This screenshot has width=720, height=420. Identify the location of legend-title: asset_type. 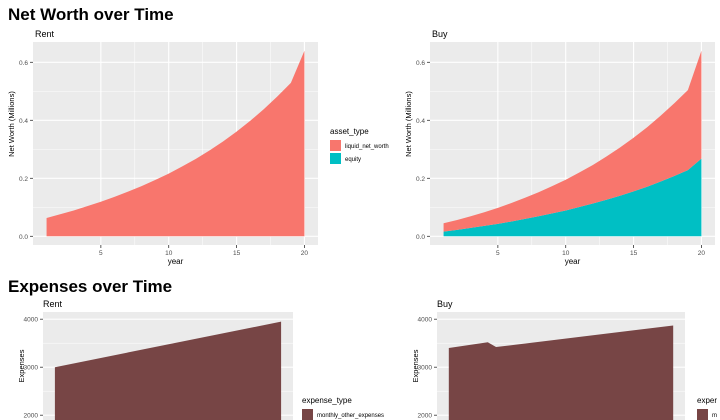
(349, 131).